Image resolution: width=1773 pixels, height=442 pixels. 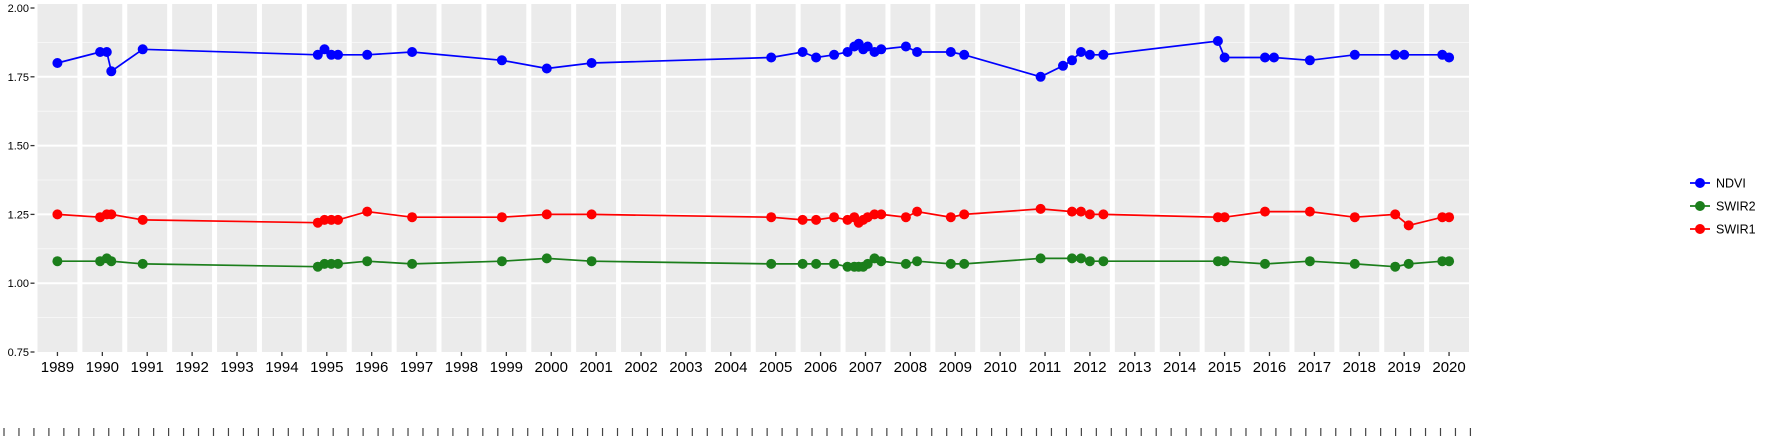 I want to click on x-tick-label: 2007, so click(x=865, y=367).